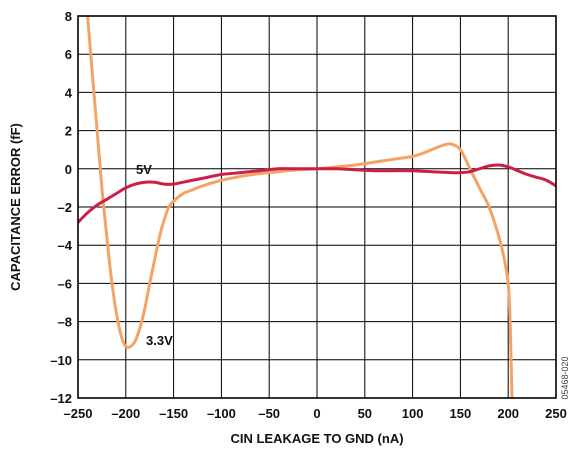  I want to click on y-axis-title: CAPACITANCE ERROR (fF), so click(15, 207).